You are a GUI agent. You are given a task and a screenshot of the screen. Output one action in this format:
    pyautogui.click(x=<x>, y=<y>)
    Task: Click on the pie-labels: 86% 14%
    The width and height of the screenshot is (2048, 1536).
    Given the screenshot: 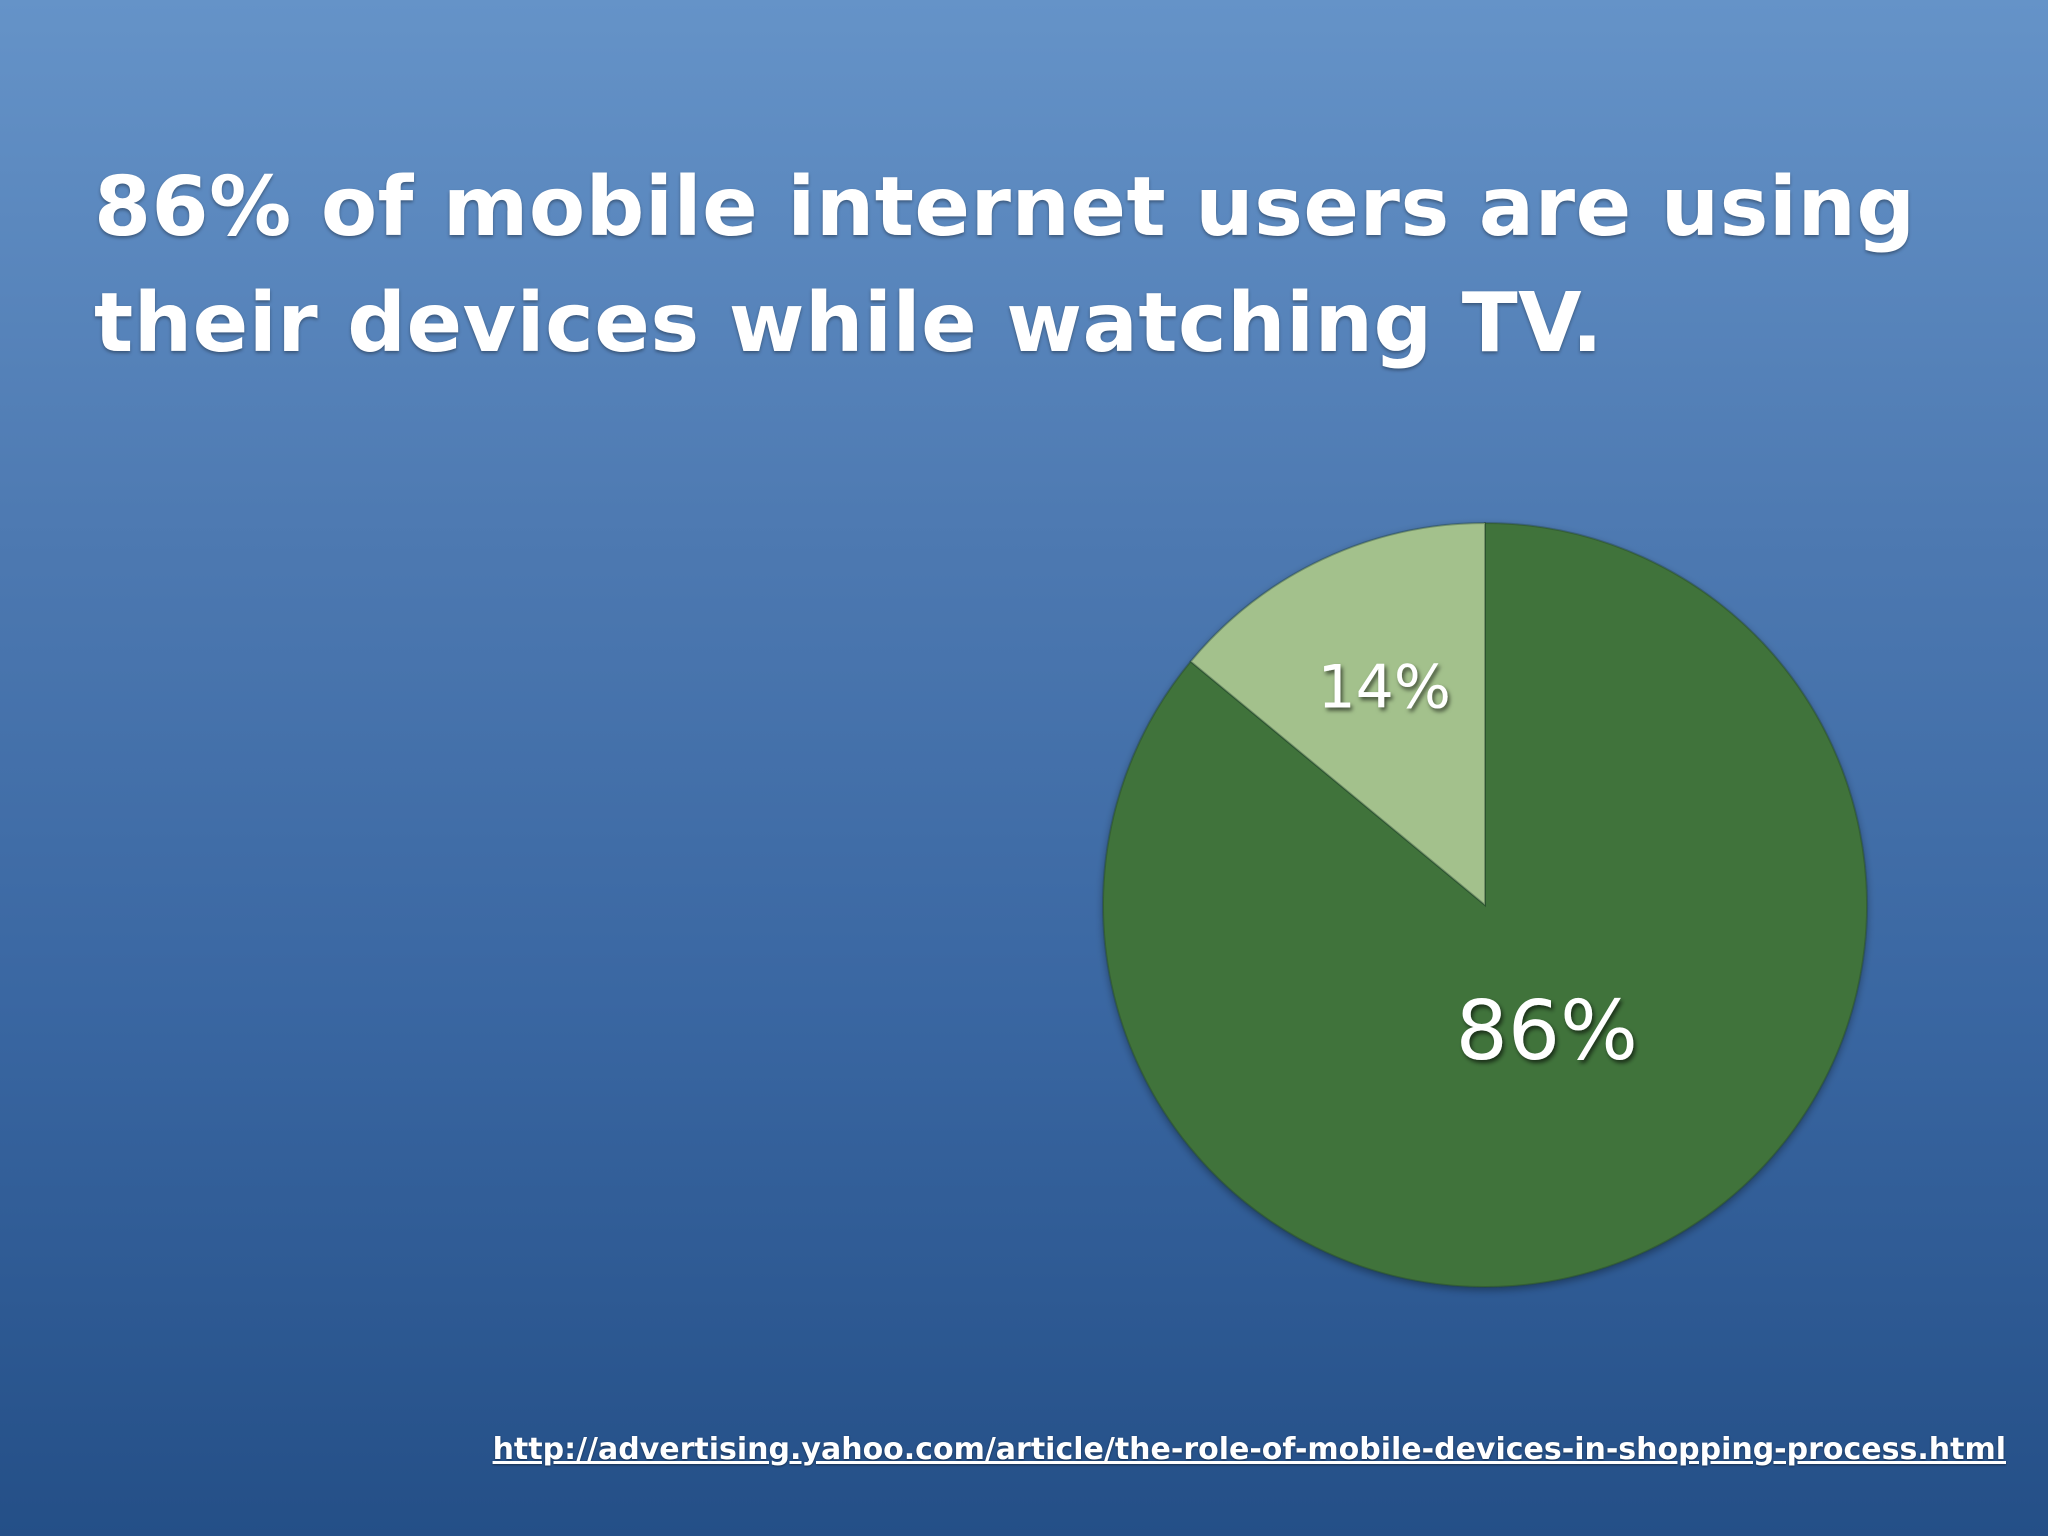 What is the action you would take?
    pyautogui.click(x=1477, y=865)
    